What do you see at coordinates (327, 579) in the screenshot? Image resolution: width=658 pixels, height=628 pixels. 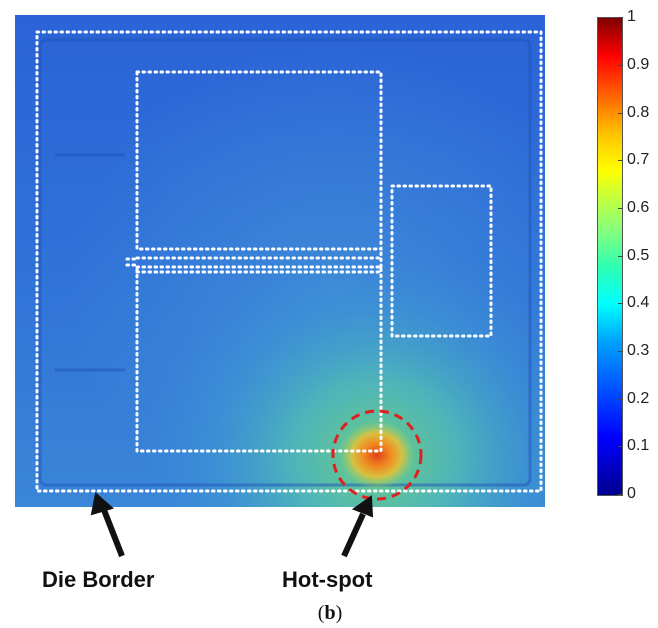 I see `hot-spot-label: Hot-spot` at bounding box center [327, 579].